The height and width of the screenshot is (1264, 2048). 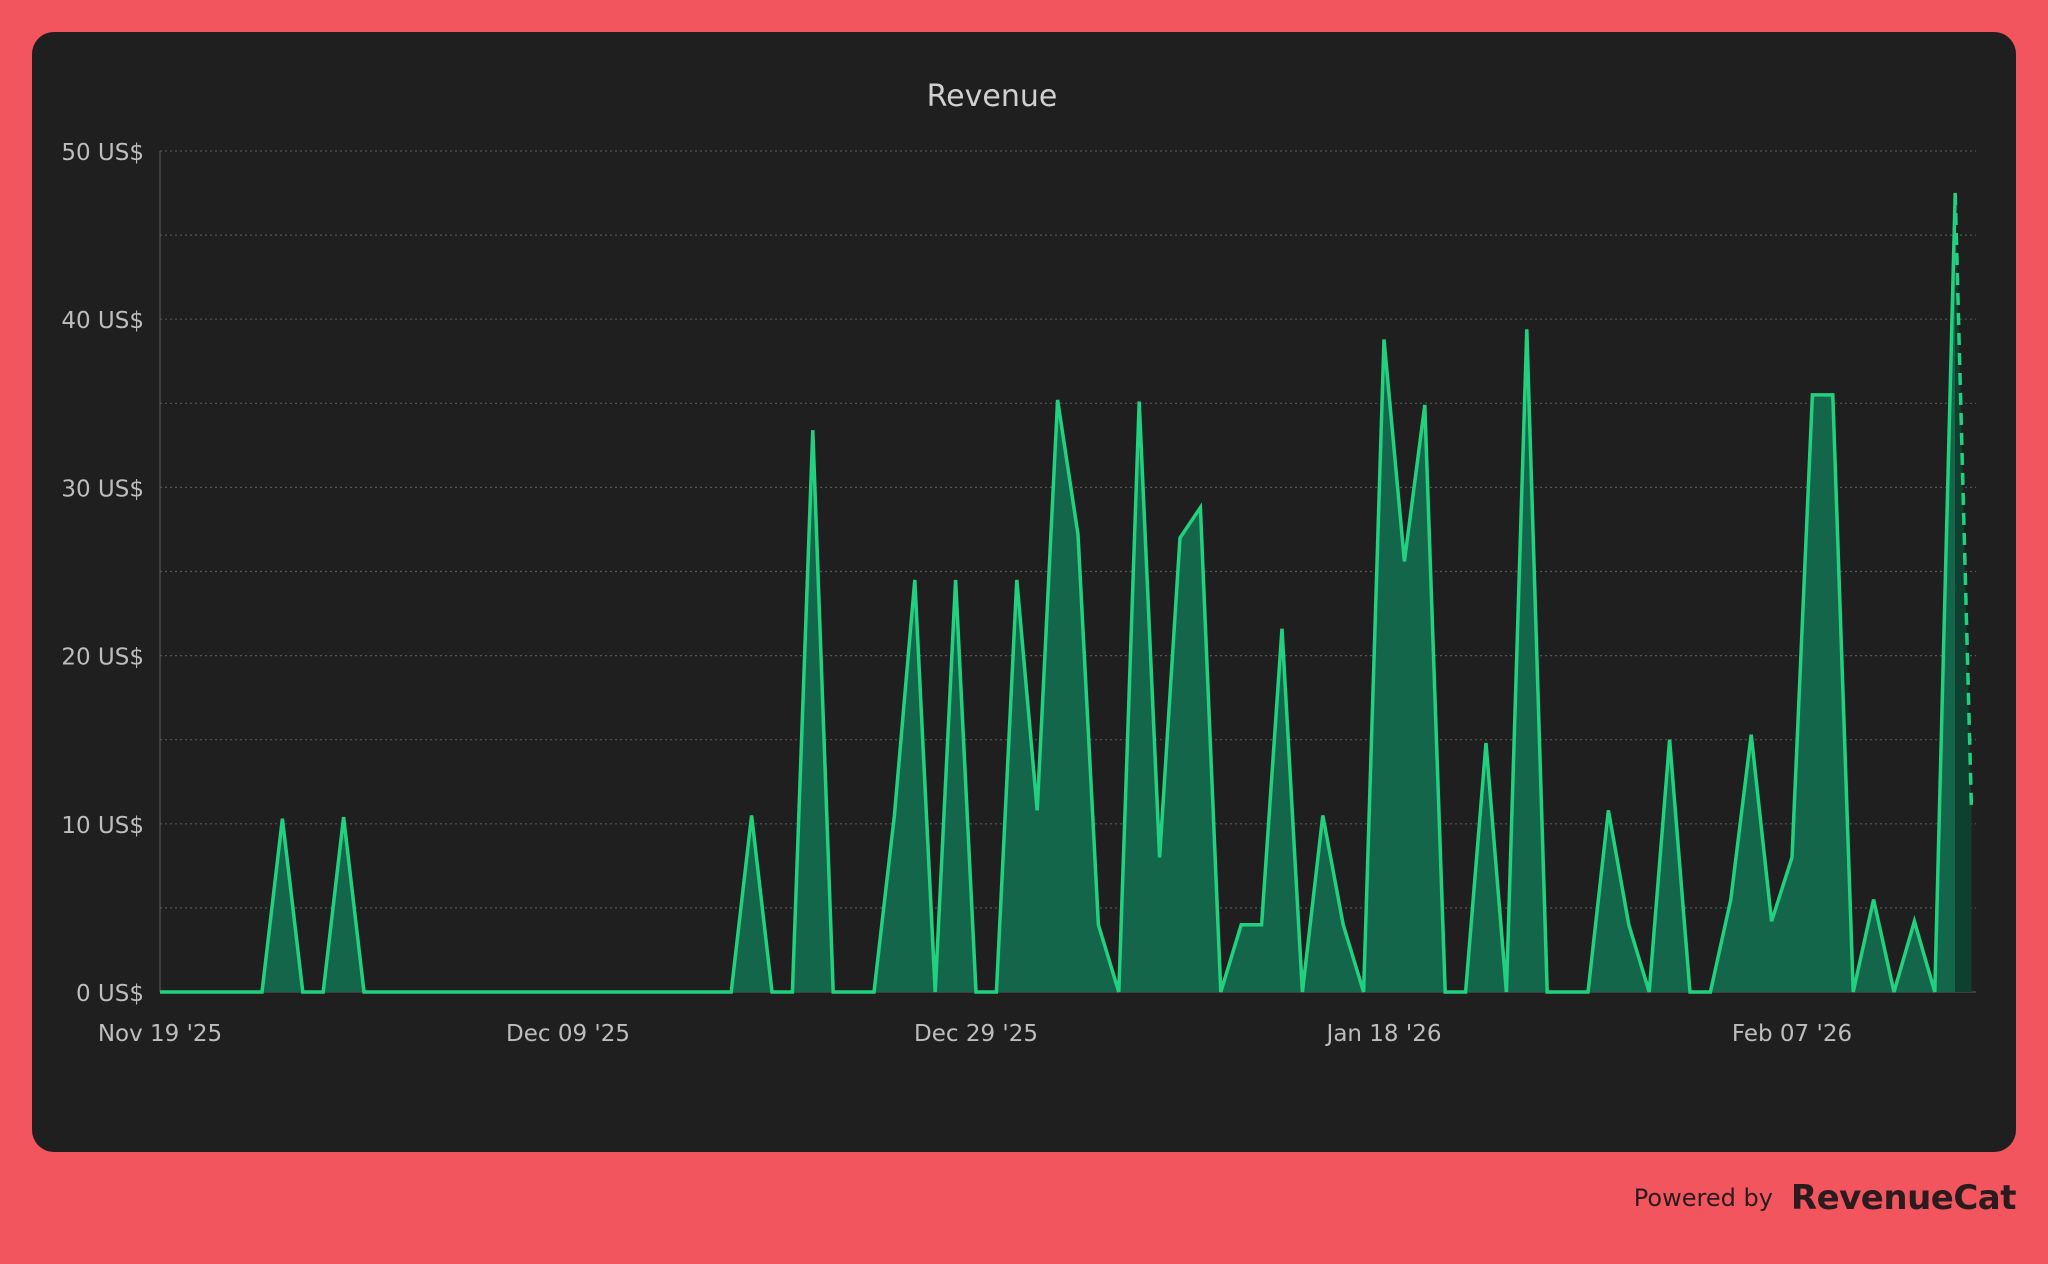 I want to click on projected-area-fill, so click(x=1963, y=593).